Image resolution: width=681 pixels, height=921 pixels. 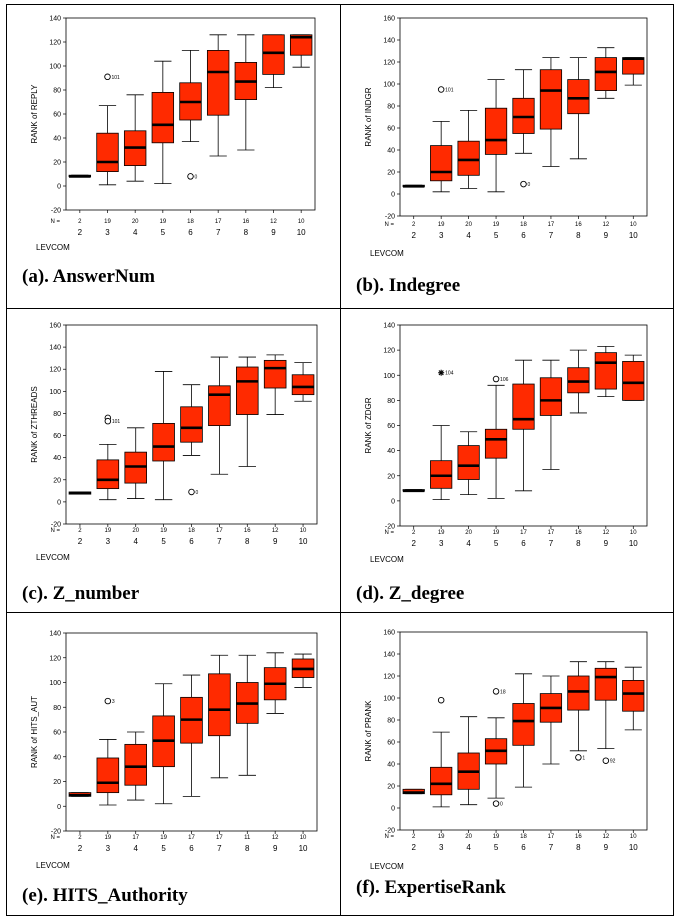 I want to click on n-count: 12, so click(x=273, y=222).